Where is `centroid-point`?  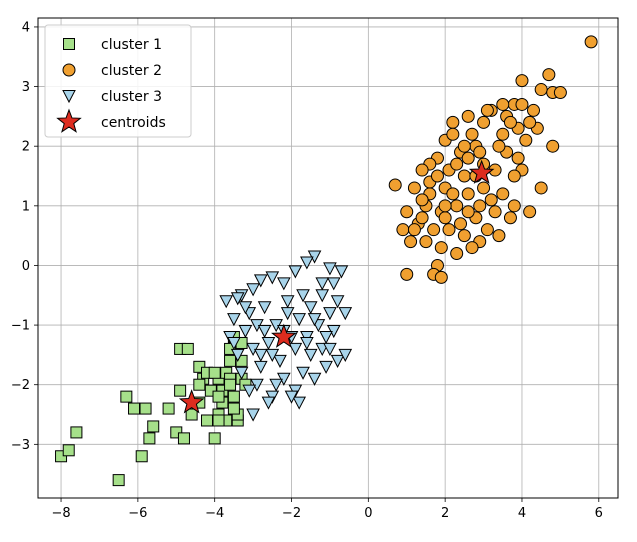 centroid-point is located at coordinates (284, 335).